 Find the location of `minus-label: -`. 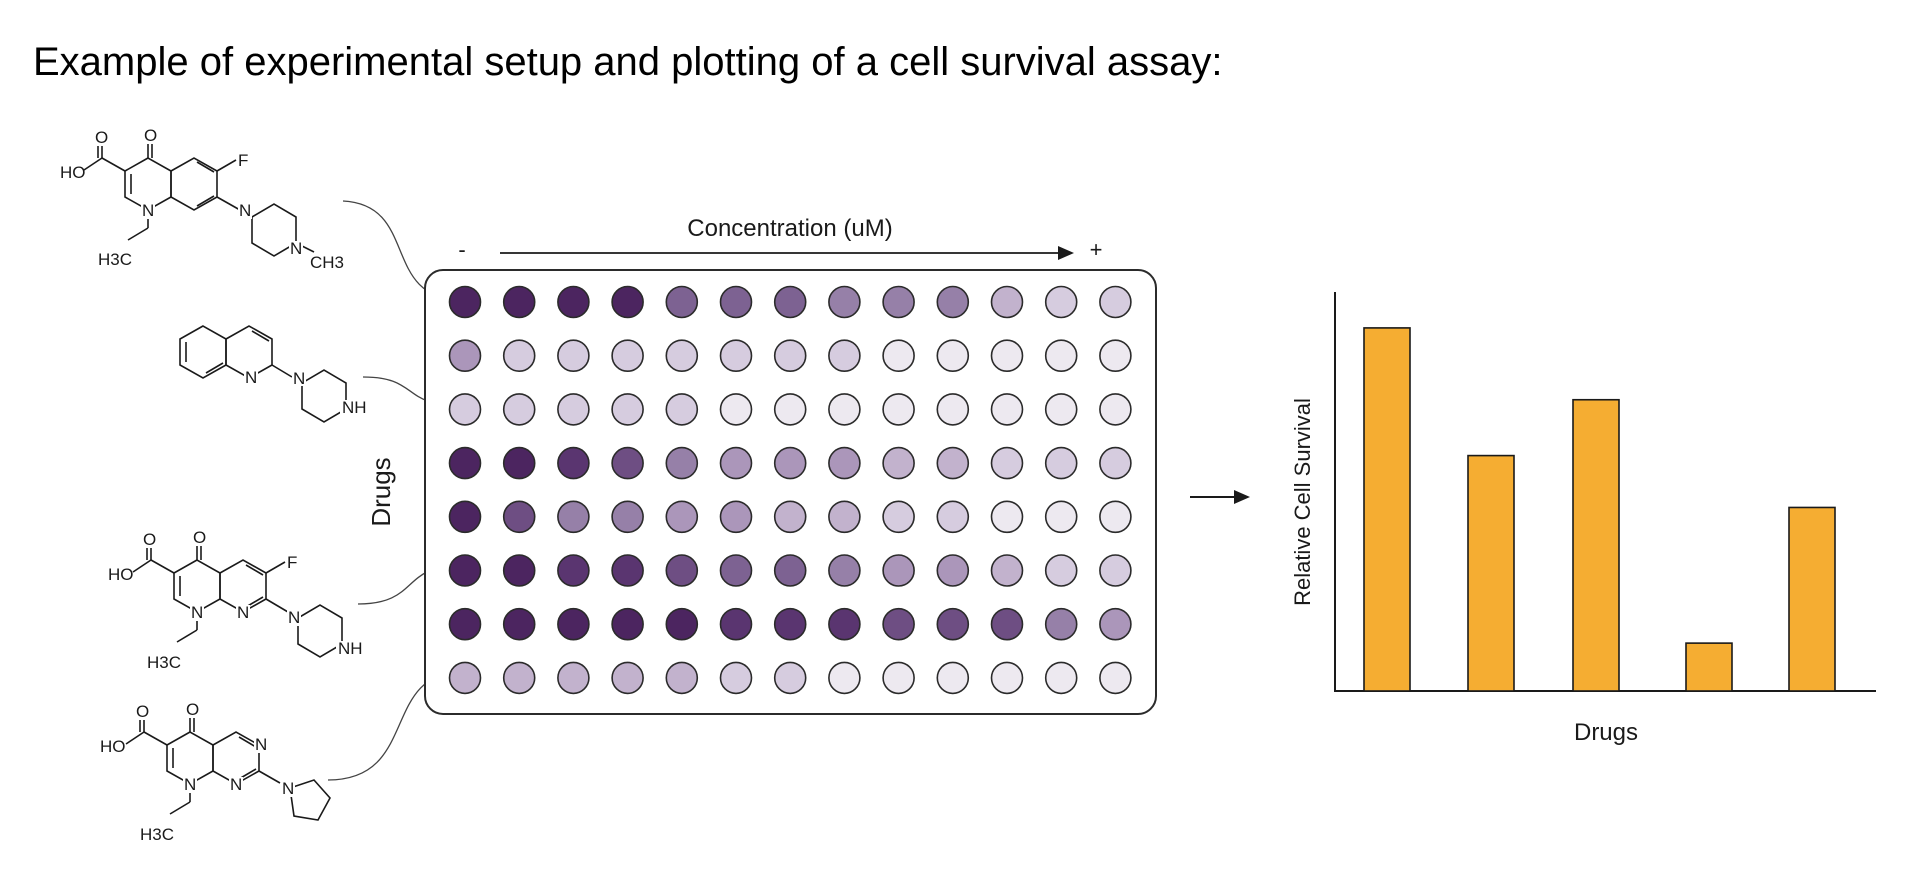

minus-label: - is located at coordinates (461, 249).